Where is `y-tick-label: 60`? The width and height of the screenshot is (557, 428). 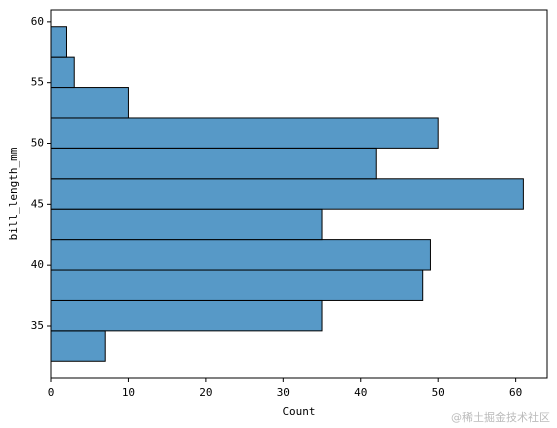 y-tick-label: 60 is located at coordinates (37, 21).